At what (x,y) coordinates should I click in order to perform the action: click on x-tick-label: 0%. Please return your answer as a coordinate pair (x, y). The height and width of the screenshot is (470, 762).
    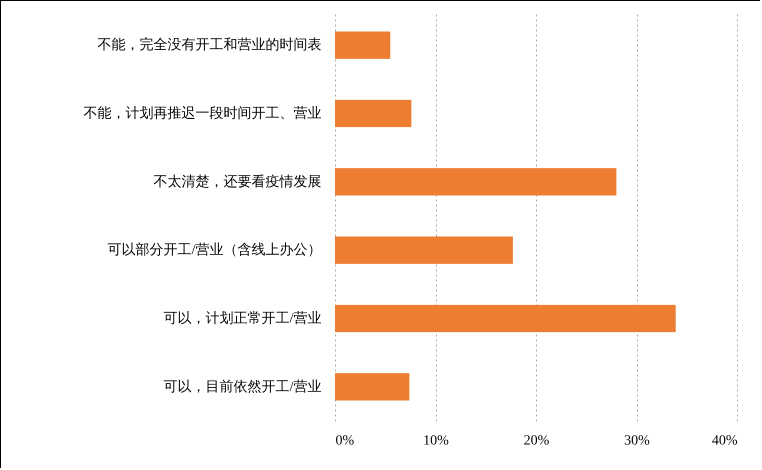
    Looking at the image, I should click on (345, 441).